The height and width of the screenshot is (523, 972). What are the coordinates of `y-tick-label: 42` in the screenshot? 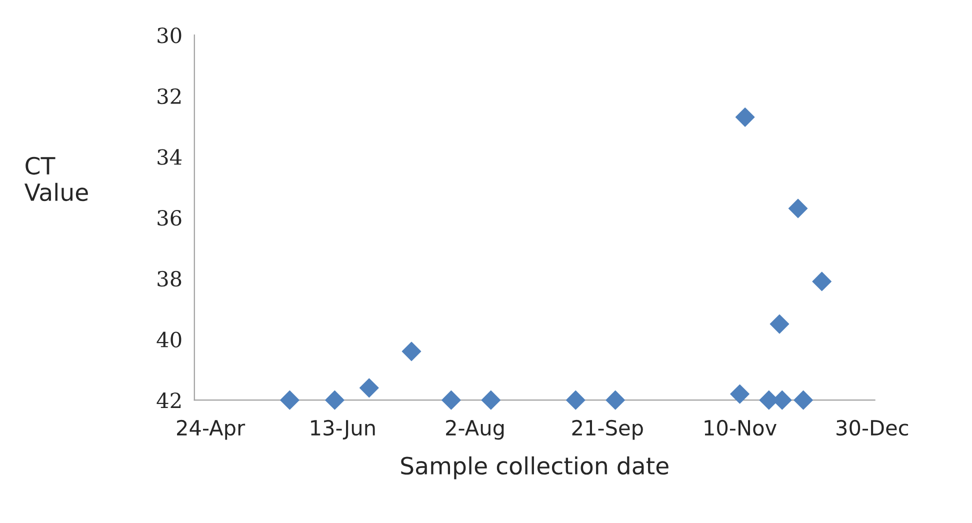 It's located at (168, 400).